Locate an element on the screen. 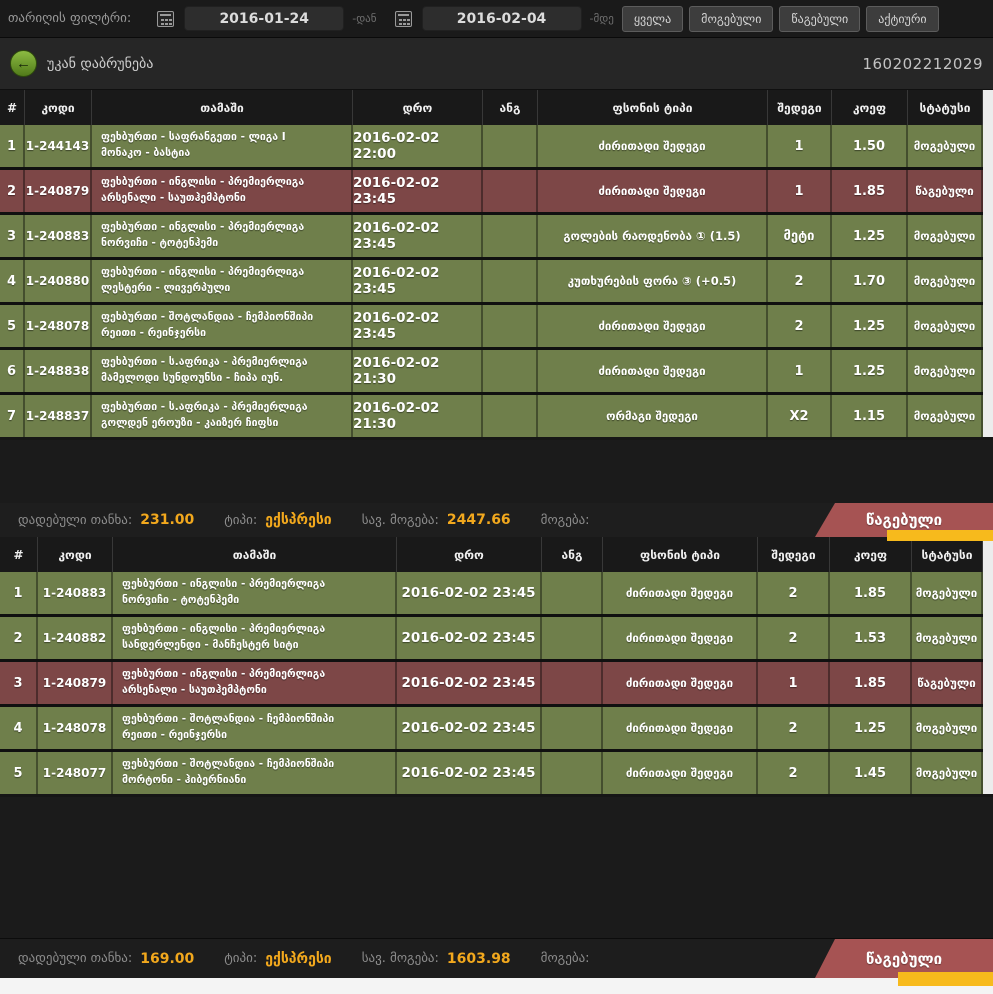 The image size is (993, 994). back-arrow-icon: ← is located at coordinates (23, 63).